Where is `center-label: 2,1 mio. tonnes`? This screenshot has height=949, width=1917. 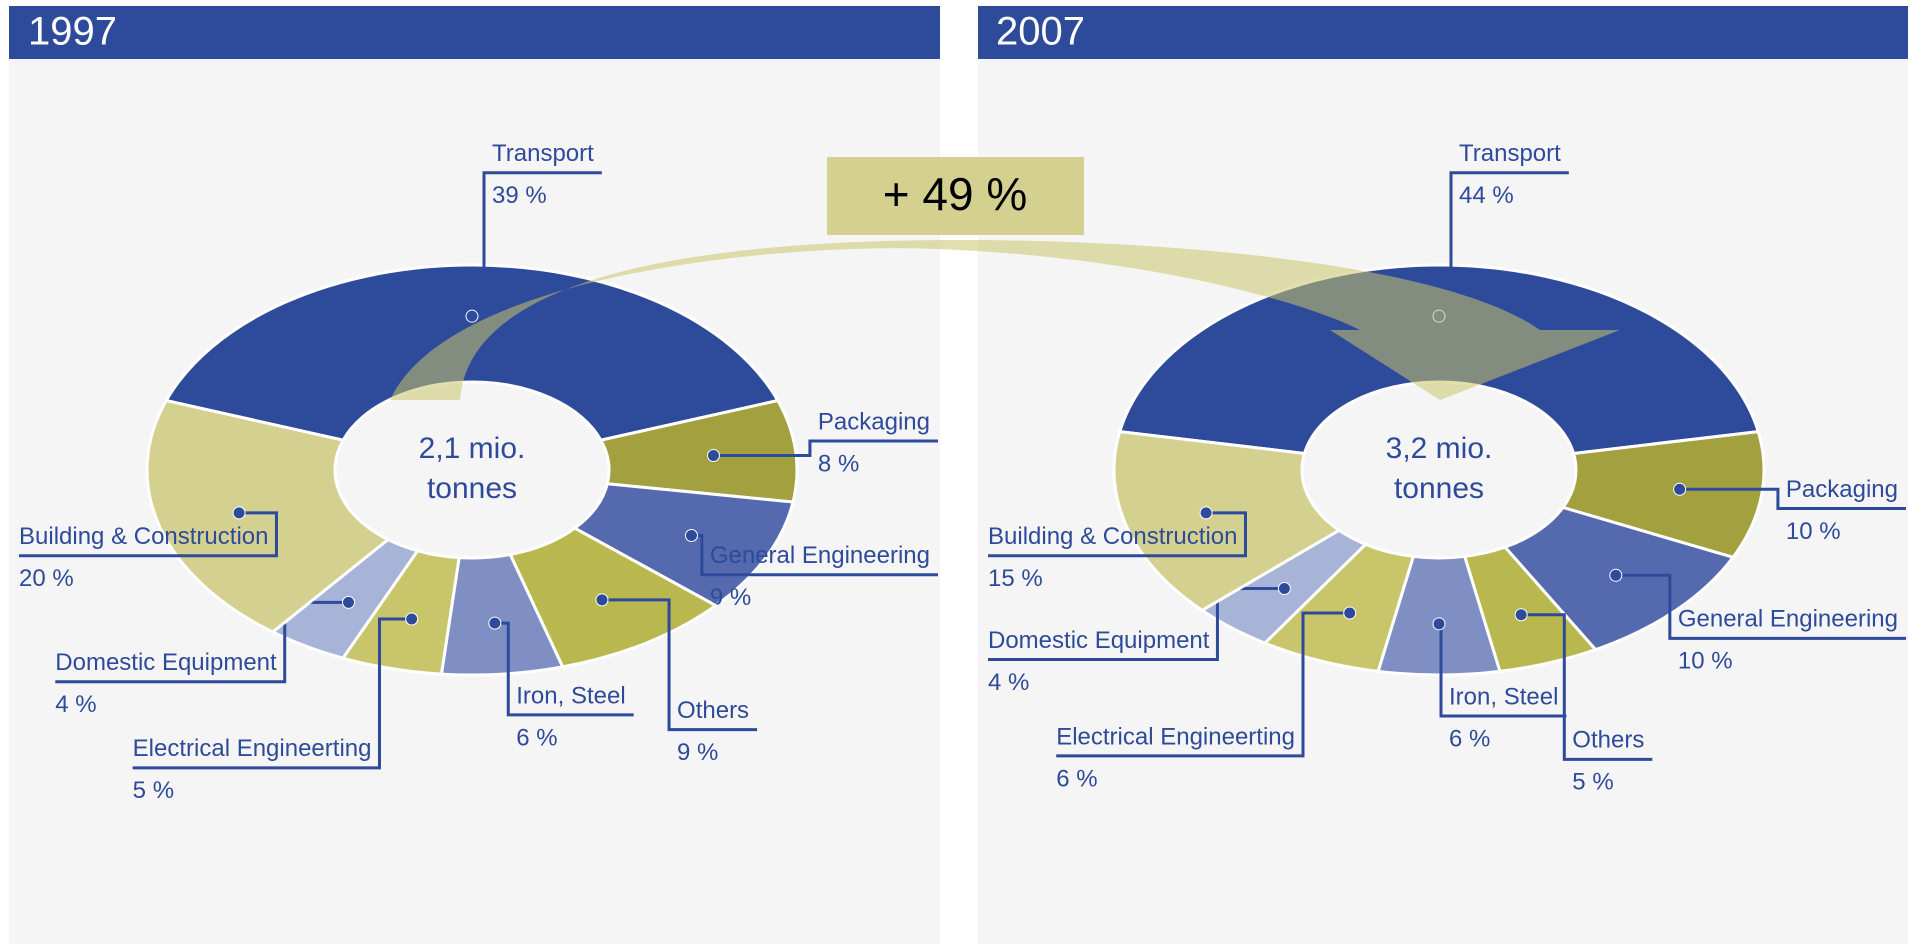
center-label: 2,1 mio. tonnes is located at coordinates (472, 468).